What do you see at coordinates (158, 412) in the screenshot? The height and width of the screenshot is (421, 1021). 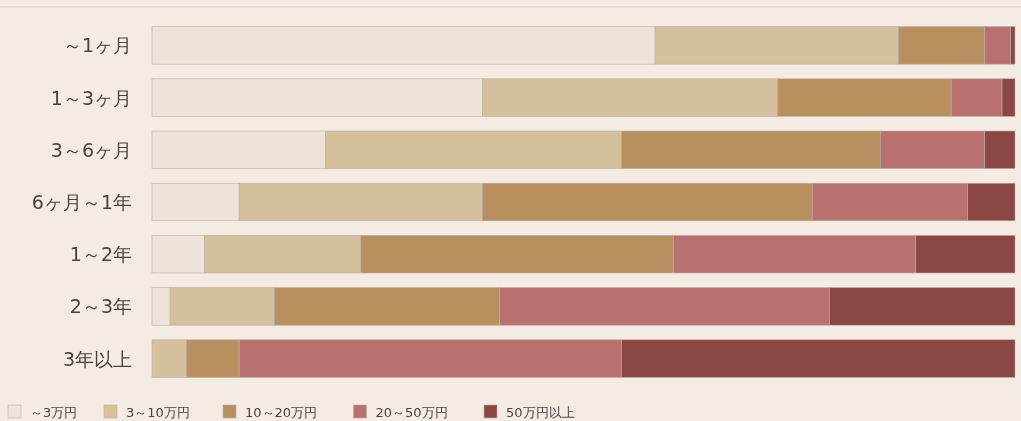 I see `legend-label: 3～10万円` at bounding box center [158, 412].